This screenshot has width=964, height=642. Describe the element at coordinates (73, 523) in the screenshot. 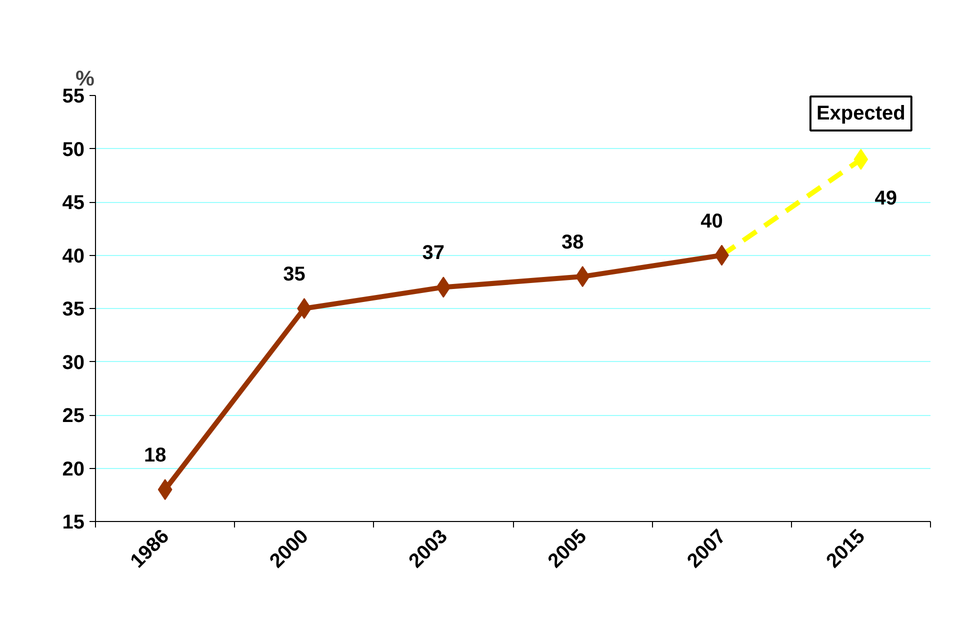

I see `y-tick-label: 15` at that location.